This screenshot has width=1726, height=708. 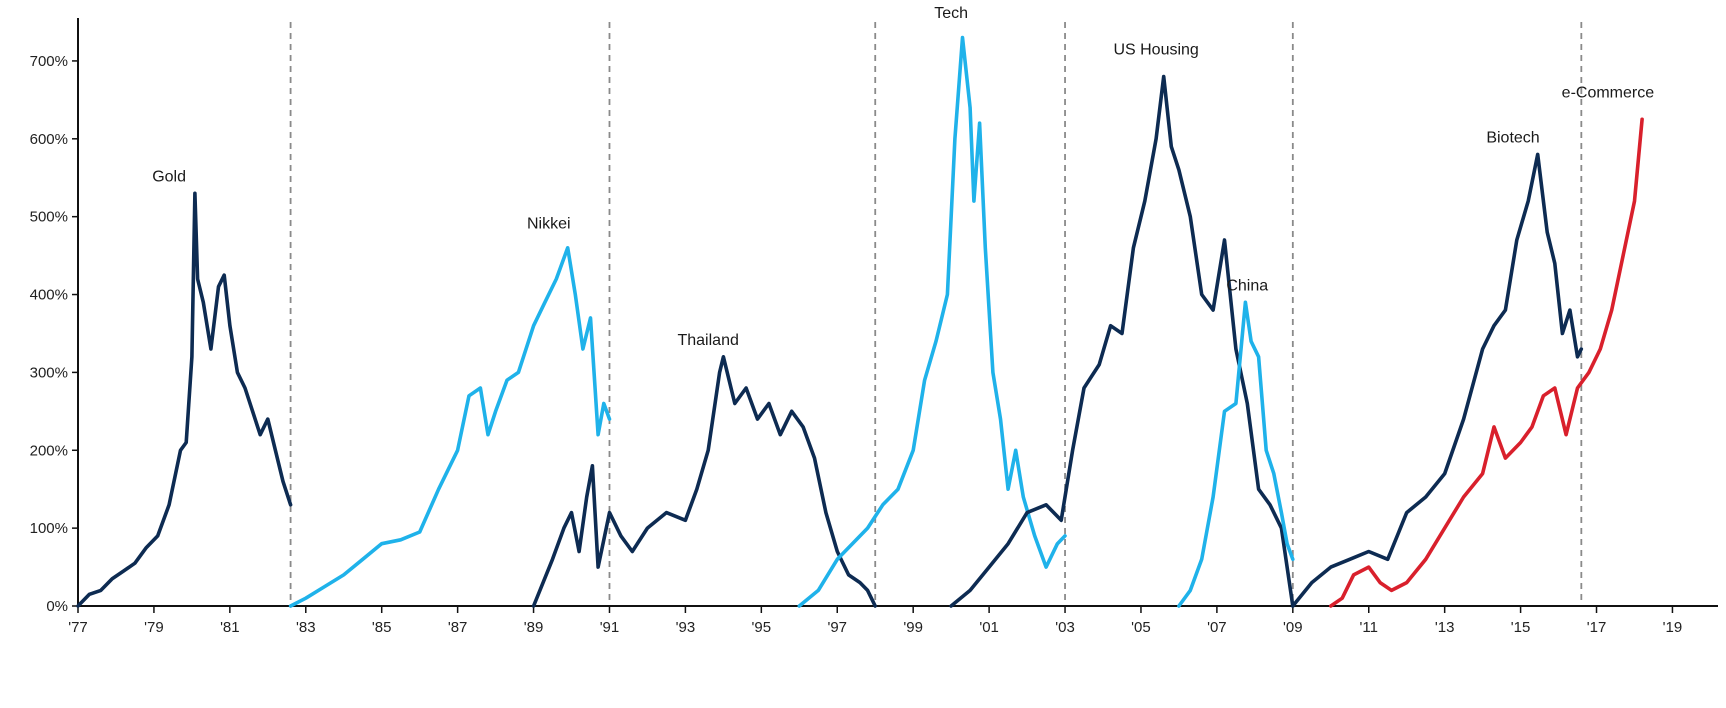 I want to click on x-tick-label: '13, so click(x=1445, y=627).